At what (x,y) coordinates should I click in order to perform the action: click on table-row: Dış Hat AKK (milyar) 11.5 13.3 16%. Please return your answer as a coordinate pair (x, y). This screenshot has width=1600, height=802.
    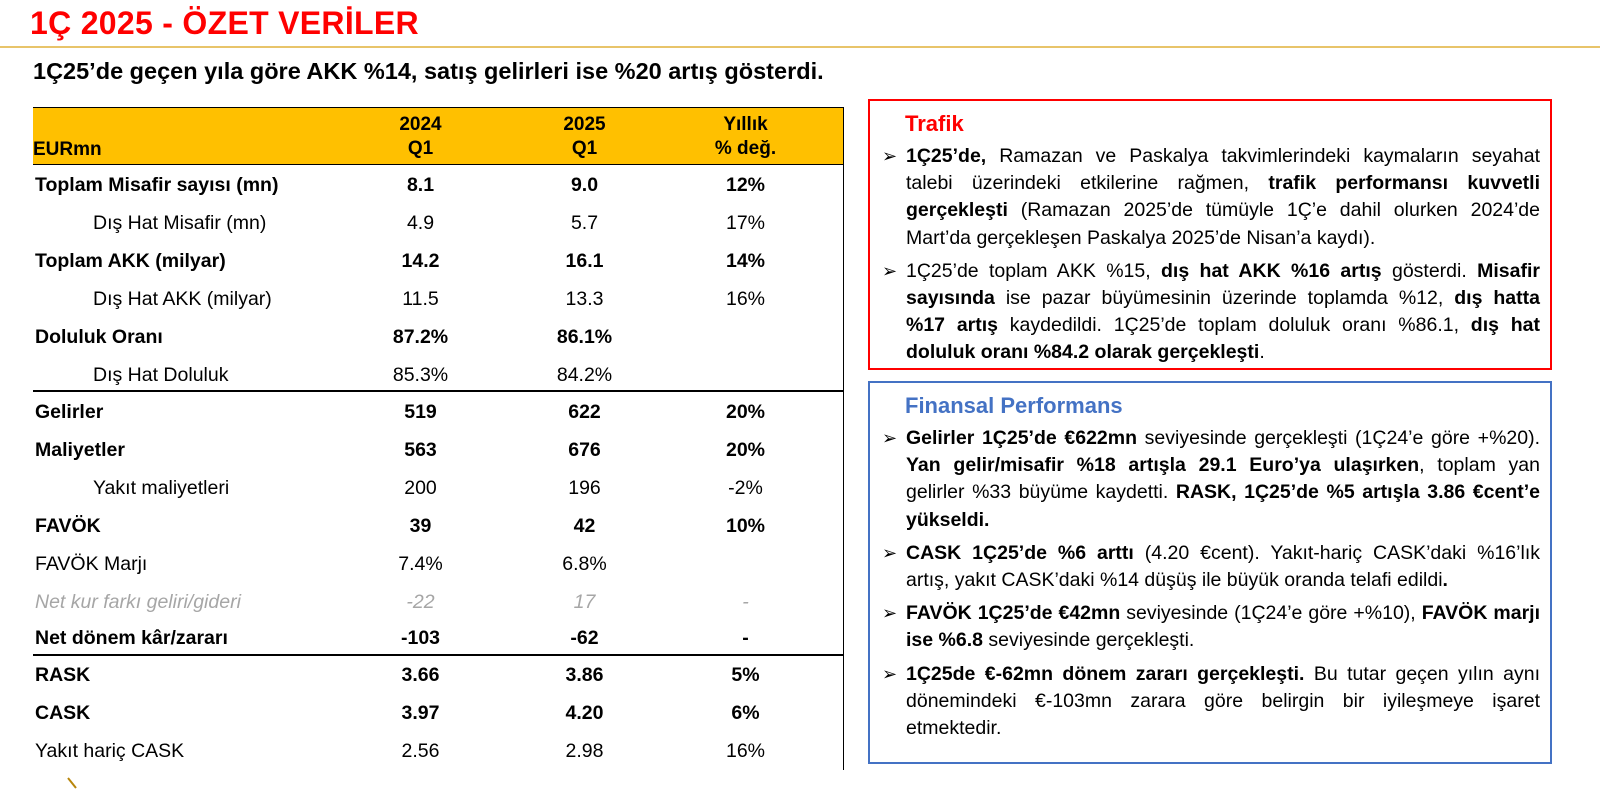
    Looking at the image, I should click on (438, 299).